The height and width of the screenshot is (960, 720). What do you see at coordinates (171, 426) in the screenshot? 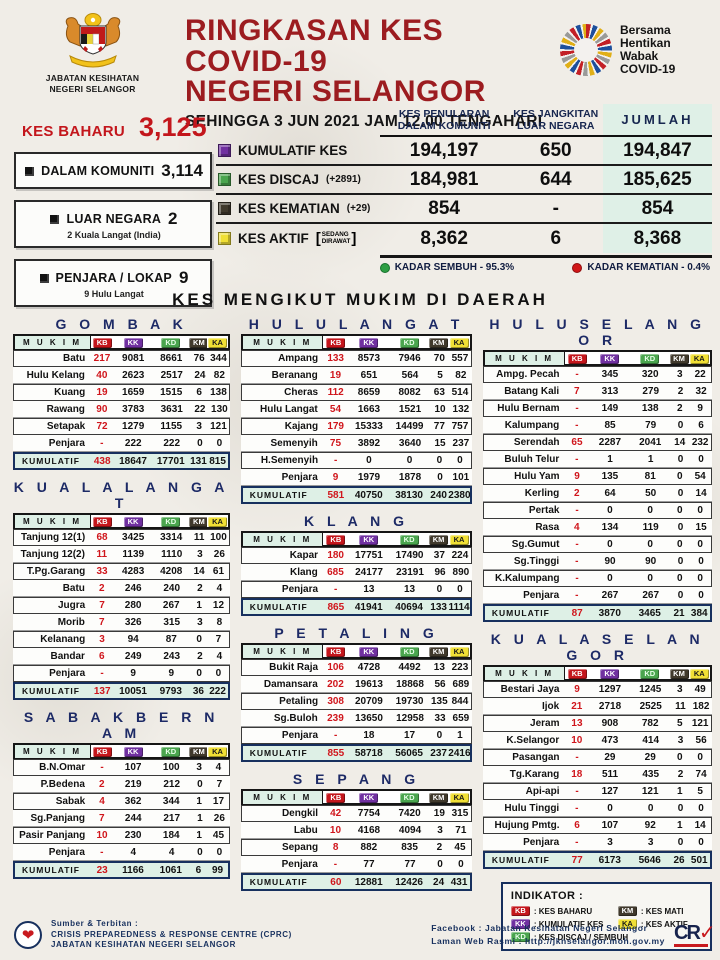
I see `mukim-value: 1155` at bounding box center [171, 426].